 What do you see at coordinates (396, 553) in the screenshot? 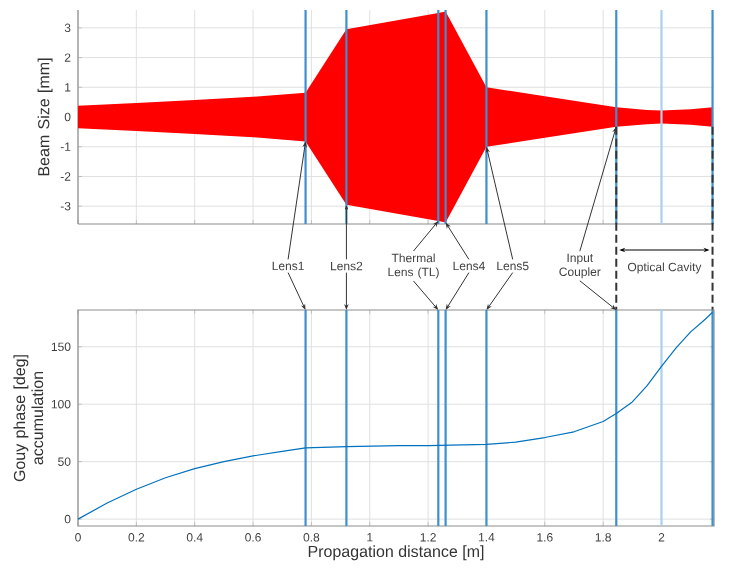
I see `x-axis-title: Propagation distance [m]` at bounding box center [396, 553].